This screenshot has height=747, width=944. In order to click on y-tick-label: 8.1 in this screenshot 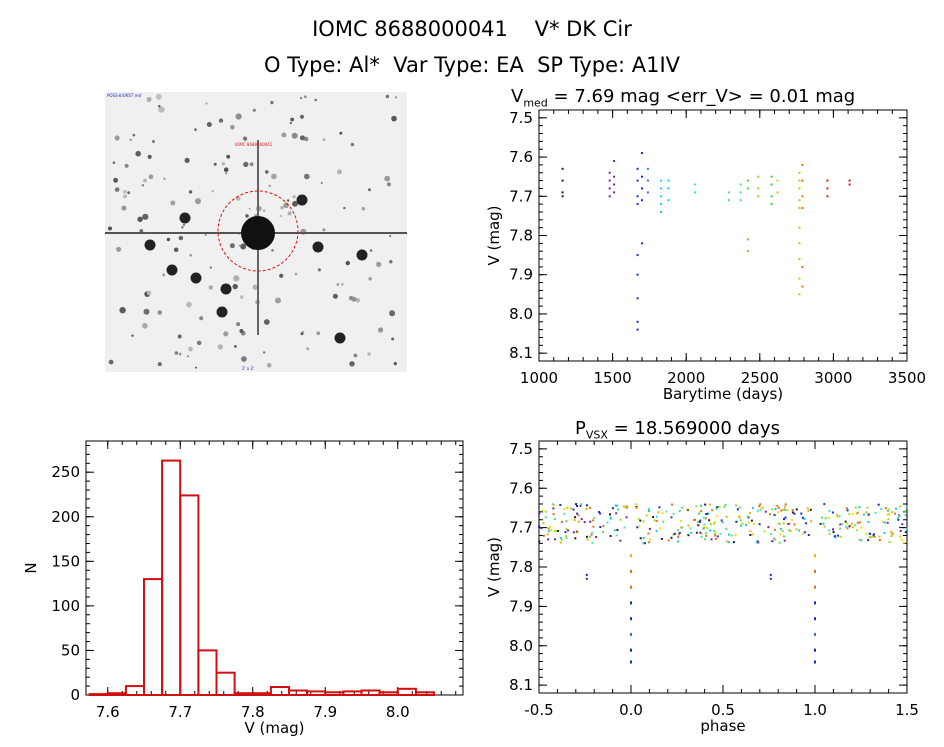, I will do `click(521, 353)`.